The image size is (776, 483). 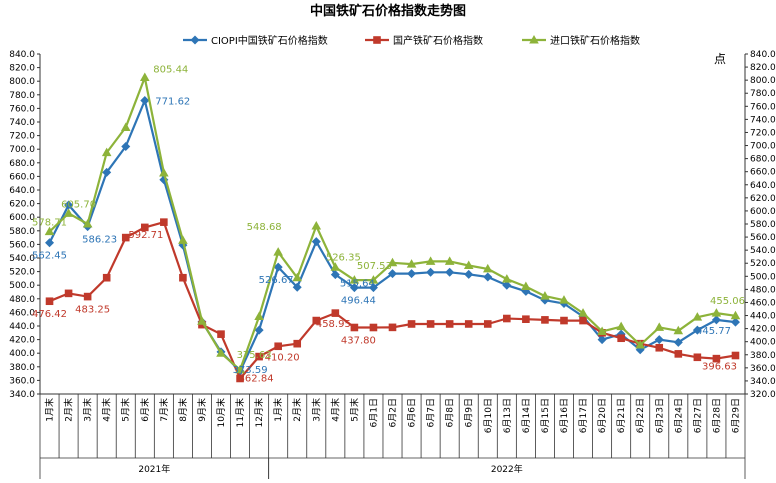 What do you see at coordinates (264, 227) in the screenshot?
I see `data-label: 548.68` at bounding box center [264, 227].